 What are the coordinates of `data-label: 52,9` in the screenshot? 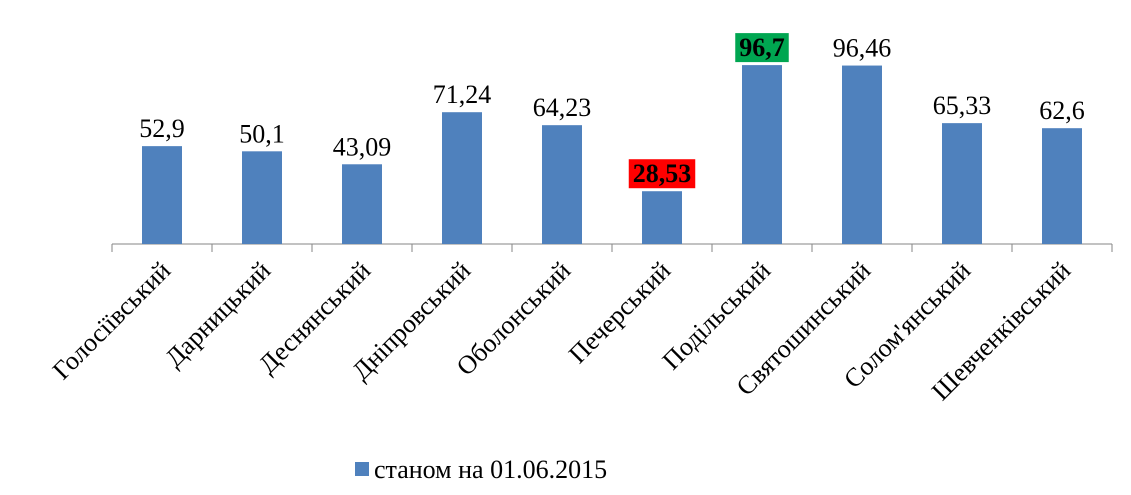 It's located at (162, 128).